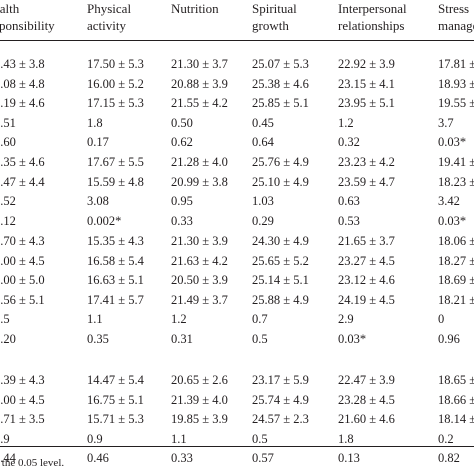 The height and width of the screenshot is (474, 474). I want to click on table-cell: 0.57, so click(263, 458).